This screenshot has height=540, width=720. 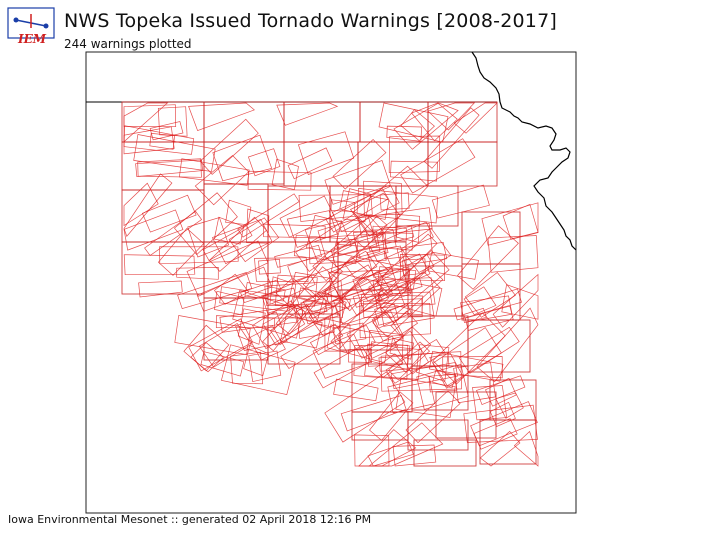 I want to click on iem-logo: IEM, so click(x=31, y=26).